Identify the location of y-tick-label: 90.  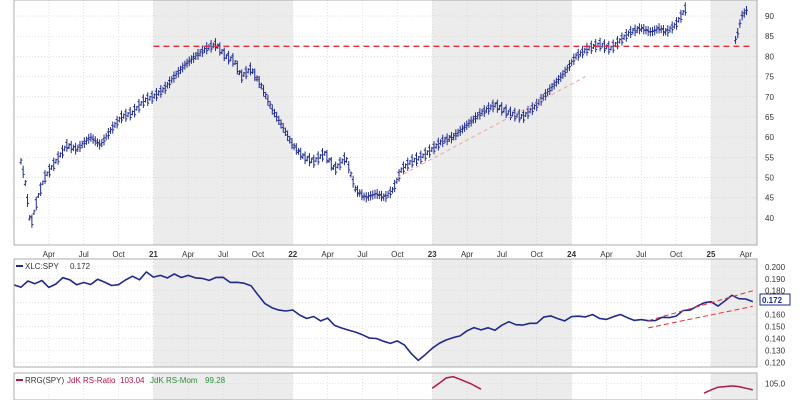
(769, 16).